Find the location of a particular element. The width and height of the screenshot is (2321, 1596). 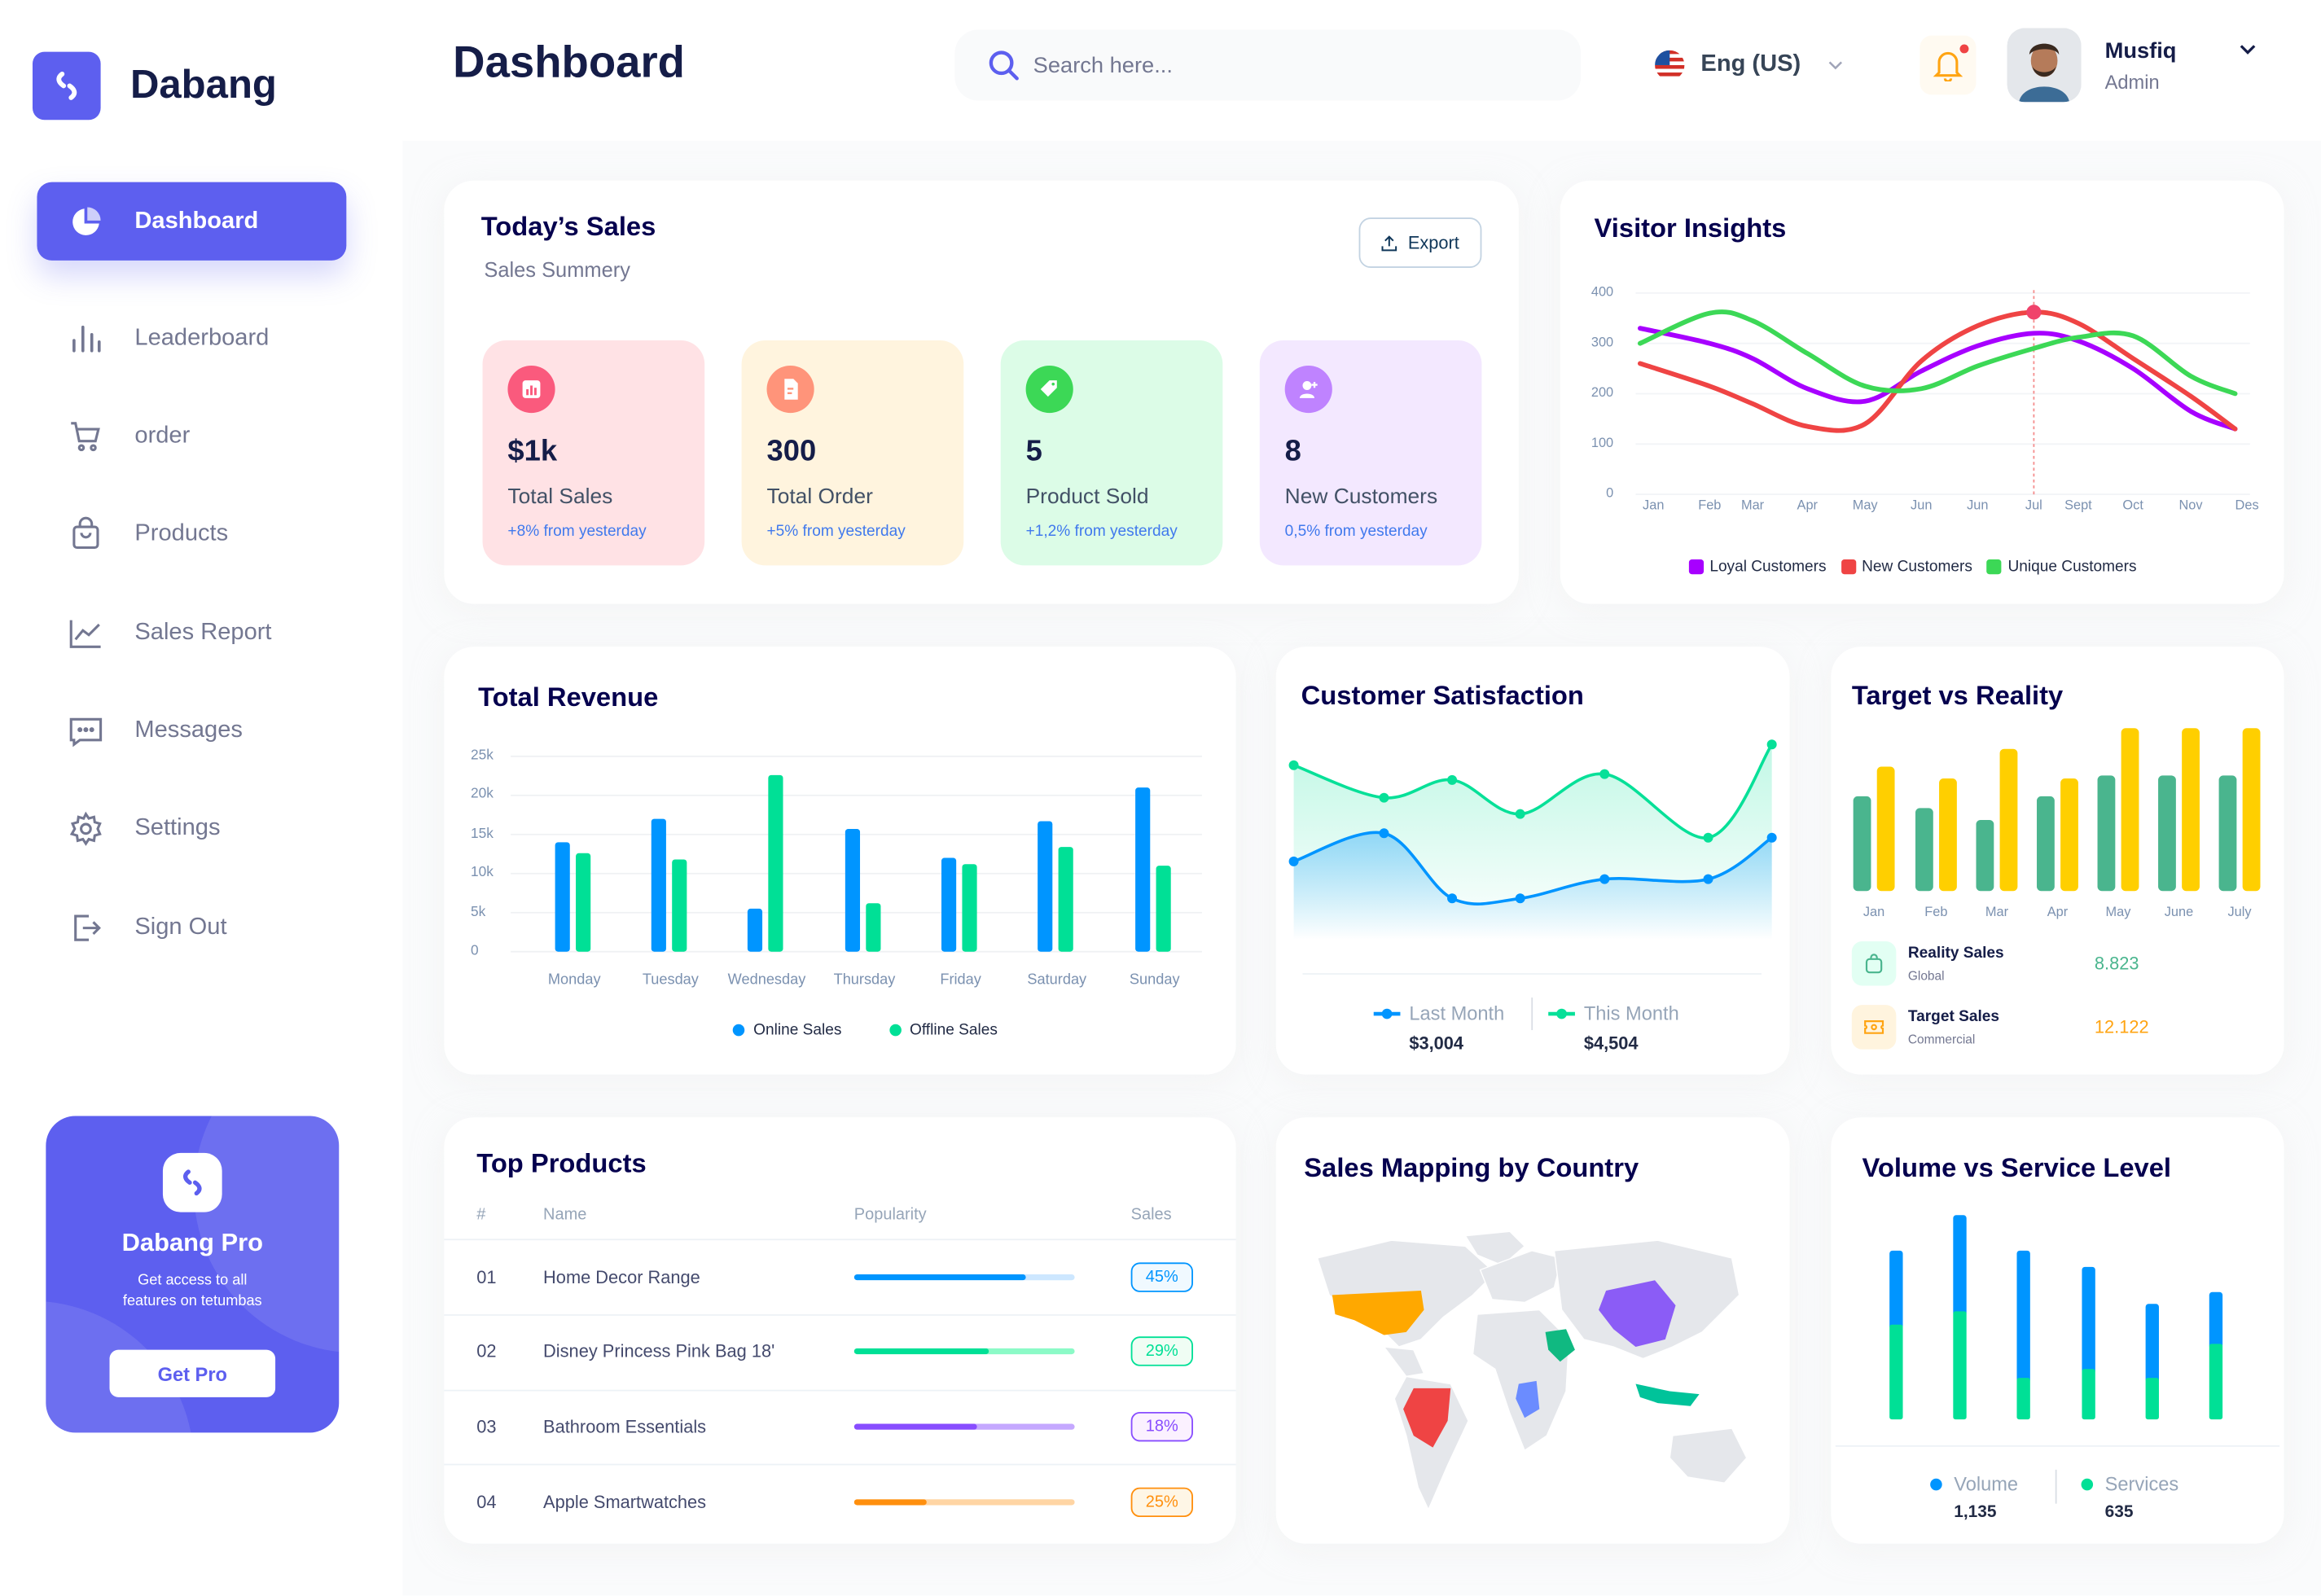

avatar is located at coordinates (2044, 65).